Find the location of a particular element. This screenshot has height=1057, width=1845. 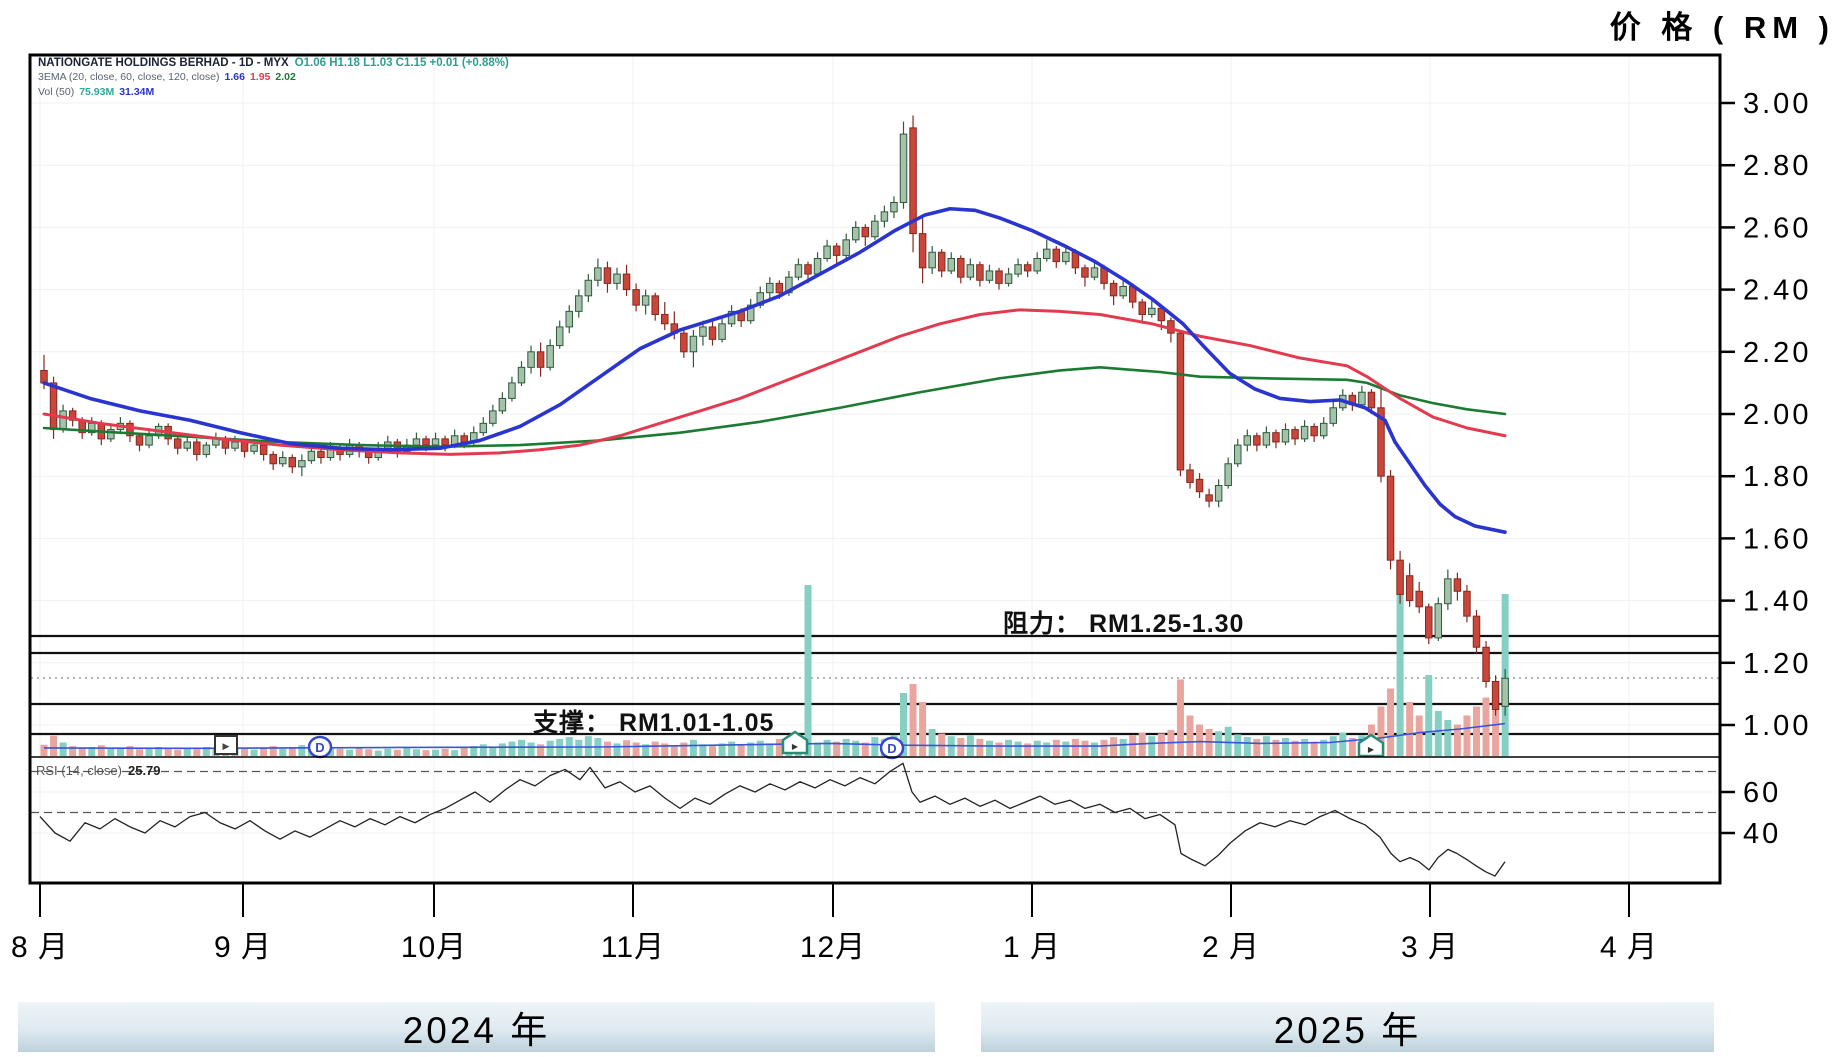

month-tick-label: 12月 is located at coordinates (833, 947).